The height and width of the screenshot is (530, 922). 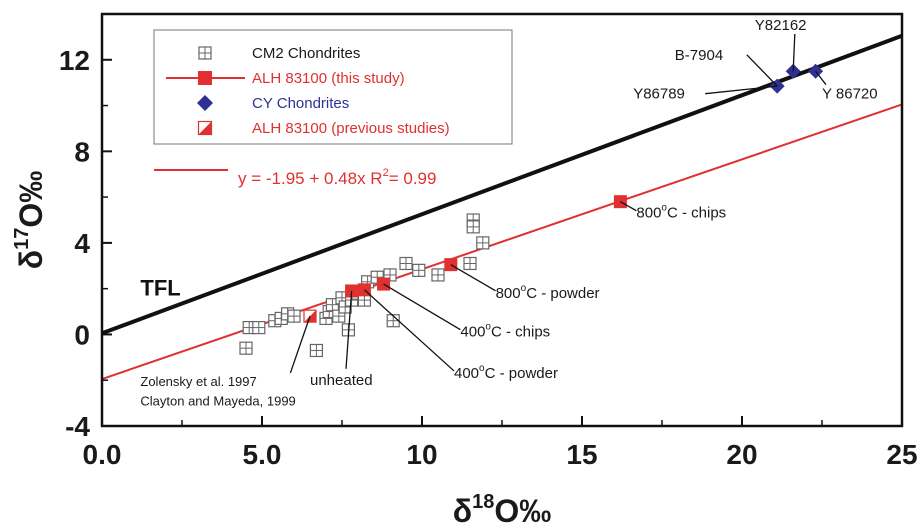 I want to click on legend-label: ALH 83100 (previous studies), so click(x=351, y=128).